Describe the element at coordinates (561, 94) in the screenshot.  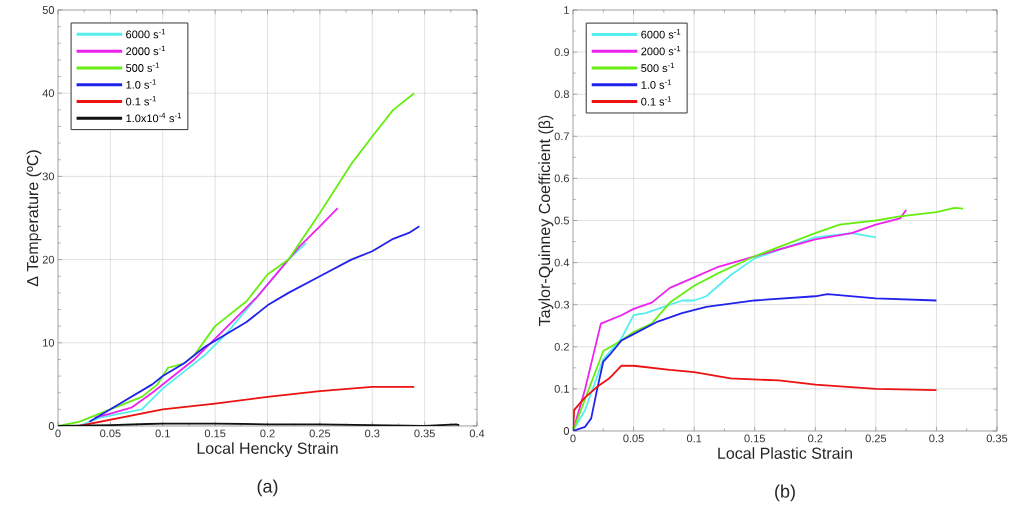
I see `y-tick-label: 0.8` at that location.